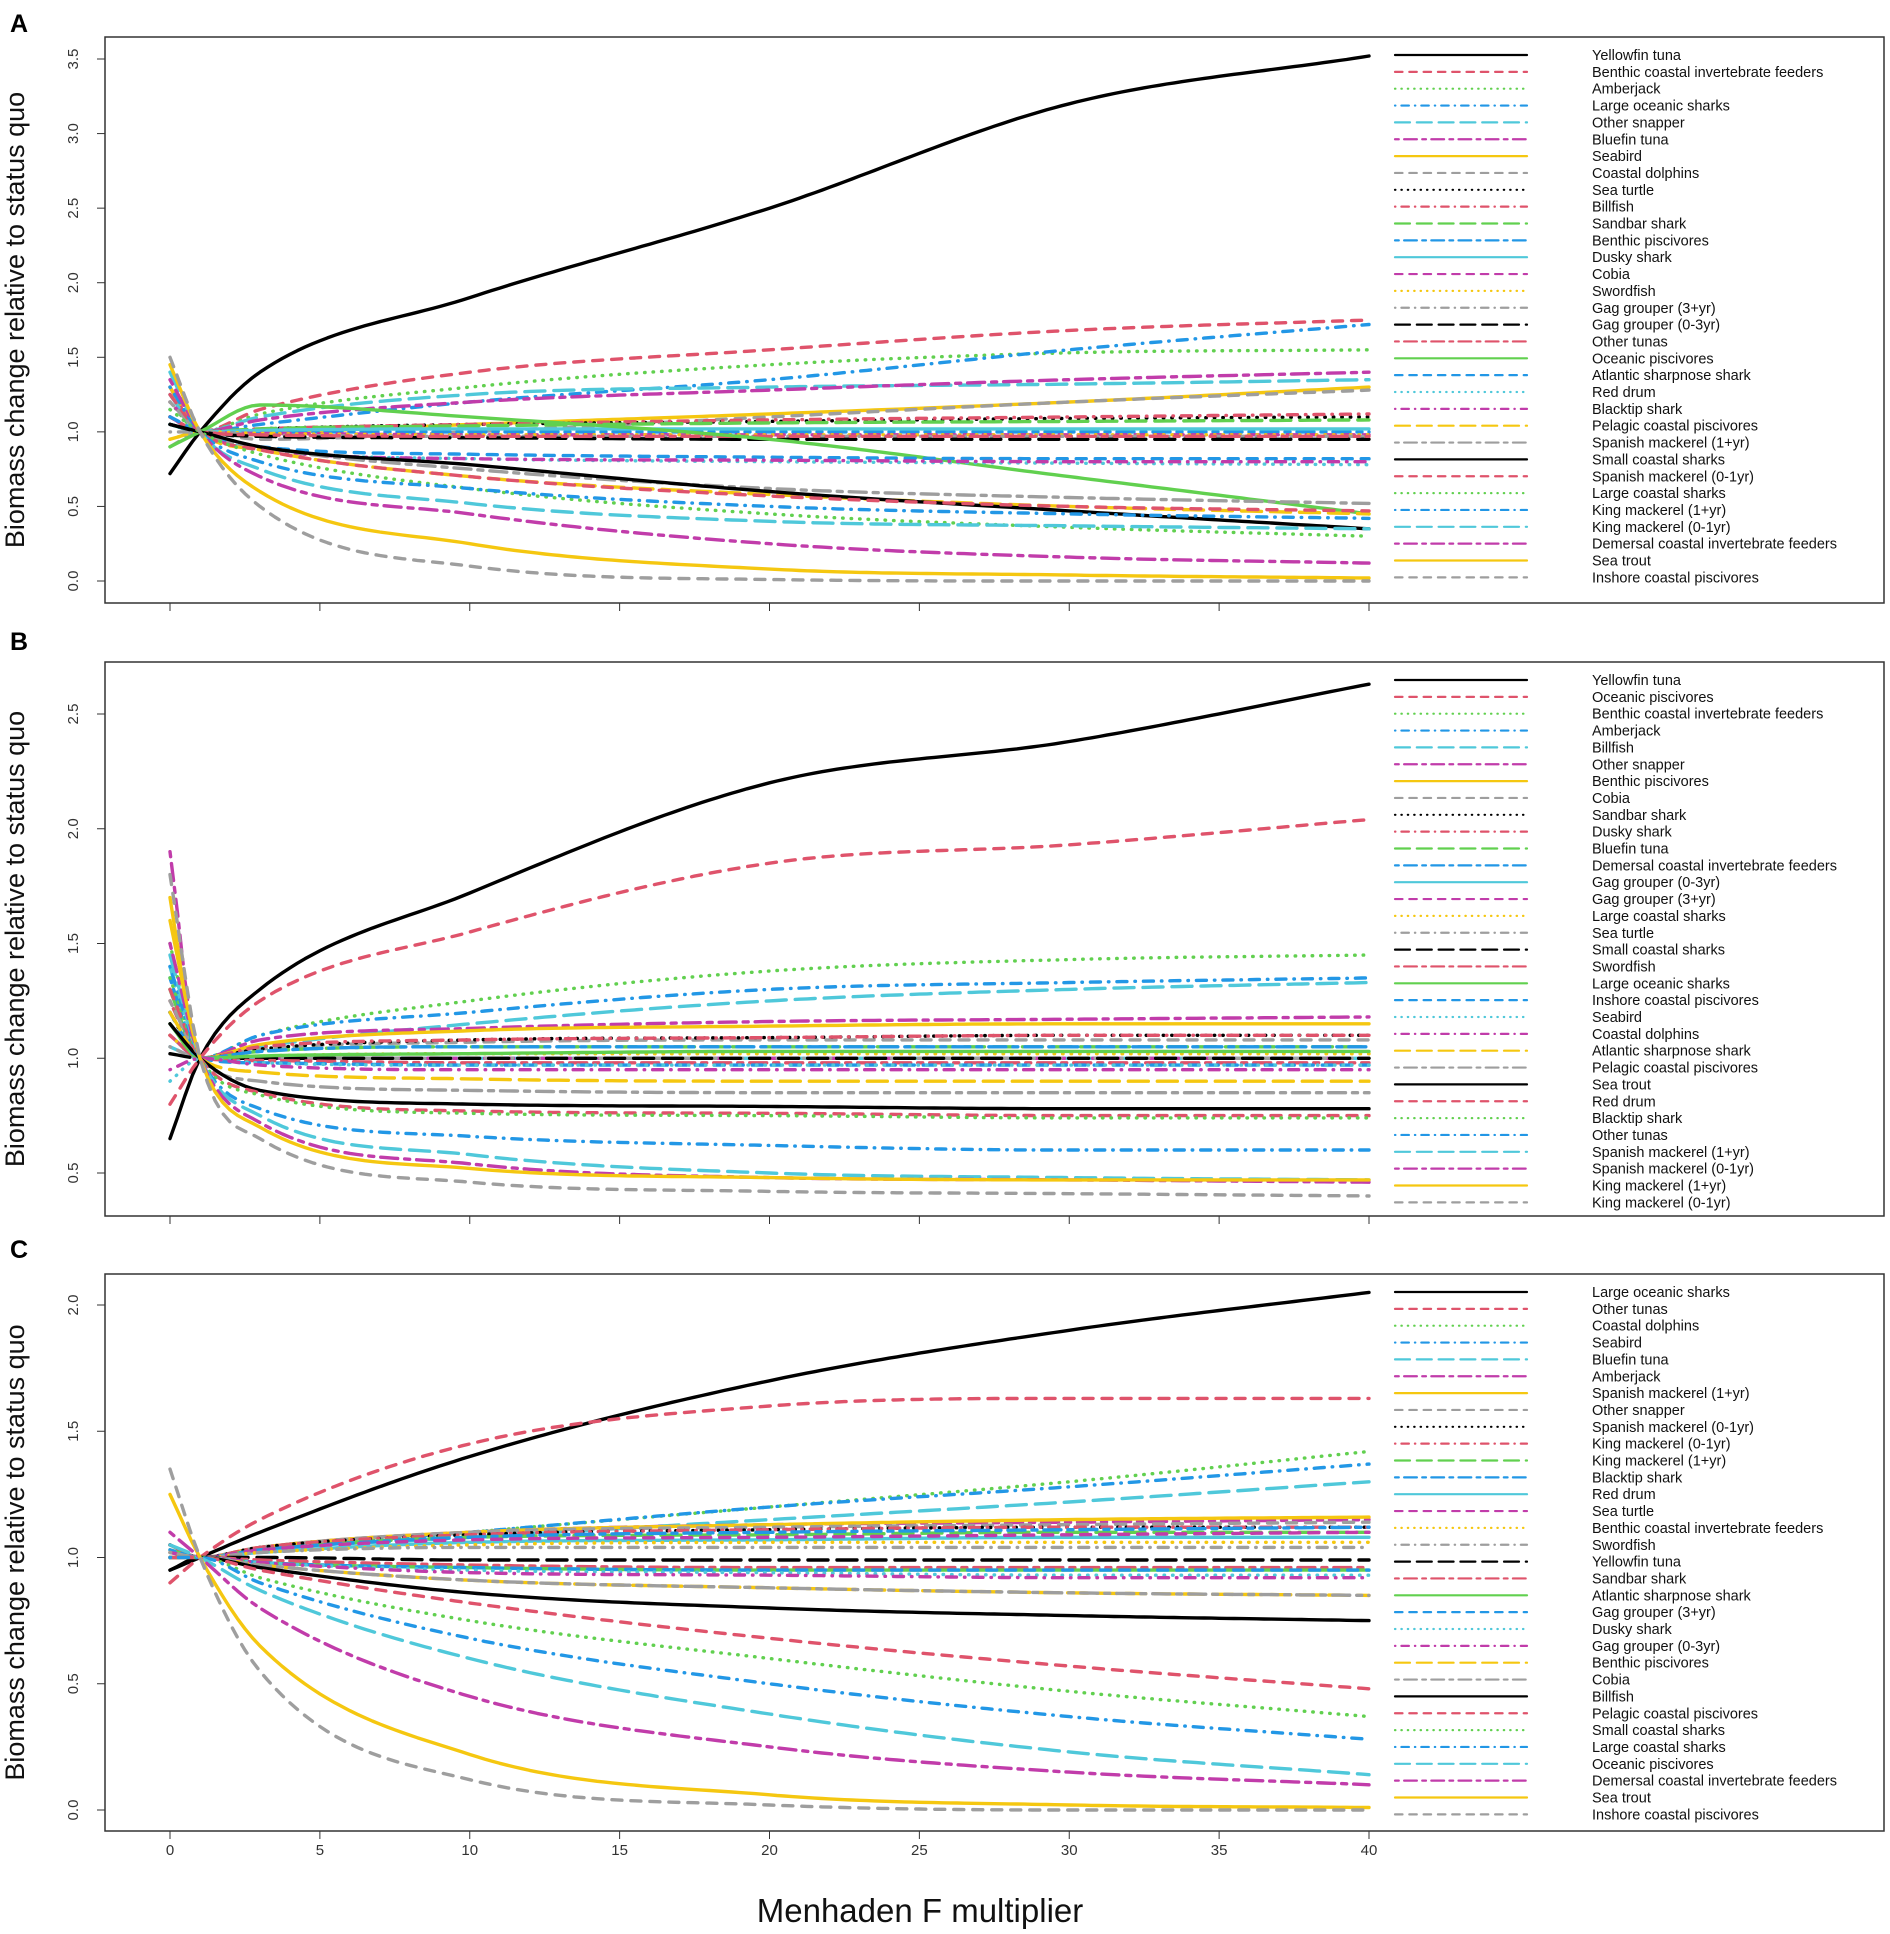 The height and width of the screenshot is (1934, 1890). What do you see at coordinates (19, 1250) in the screenshot?
I see `panel-letter: C` at bounding box center [19, 1250].